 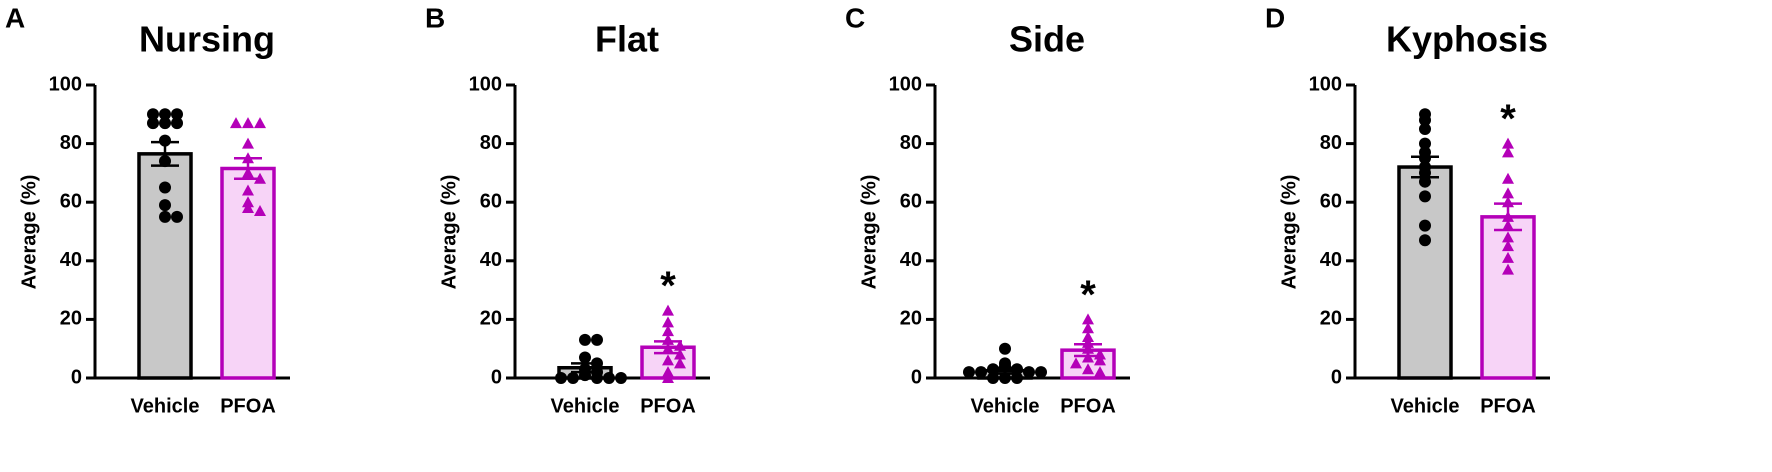 What do you see at coordinates (1275, 17) in the screenshot?
I see `panel-letter: D` at bounding box center [1275, 17].